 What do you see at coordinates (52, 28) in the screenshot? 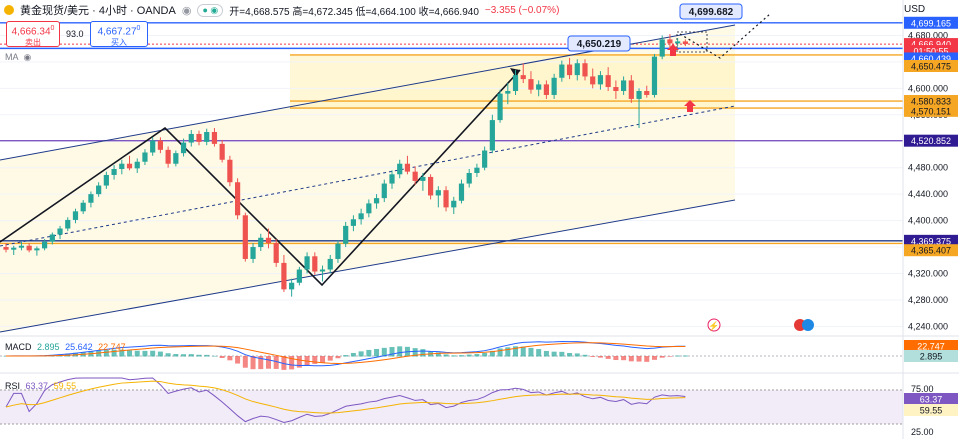
I see `sell-price-sup: 0` at bounding box center [52, 28].